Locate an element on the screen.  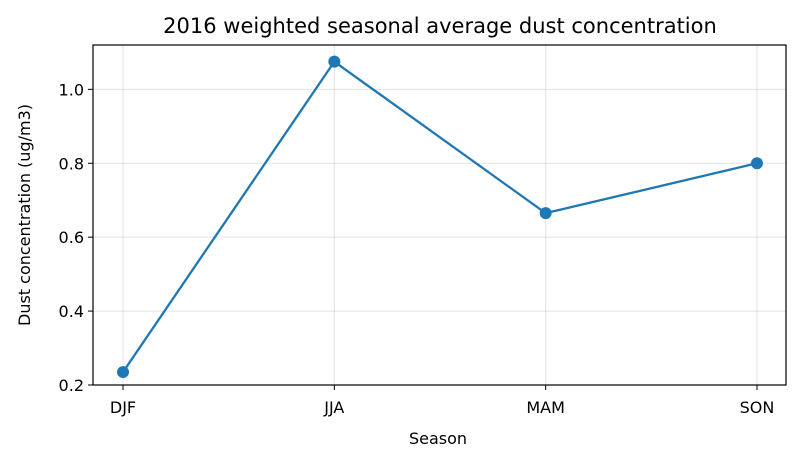
x-tick-label: JJA is located at coordinates (333, 407).